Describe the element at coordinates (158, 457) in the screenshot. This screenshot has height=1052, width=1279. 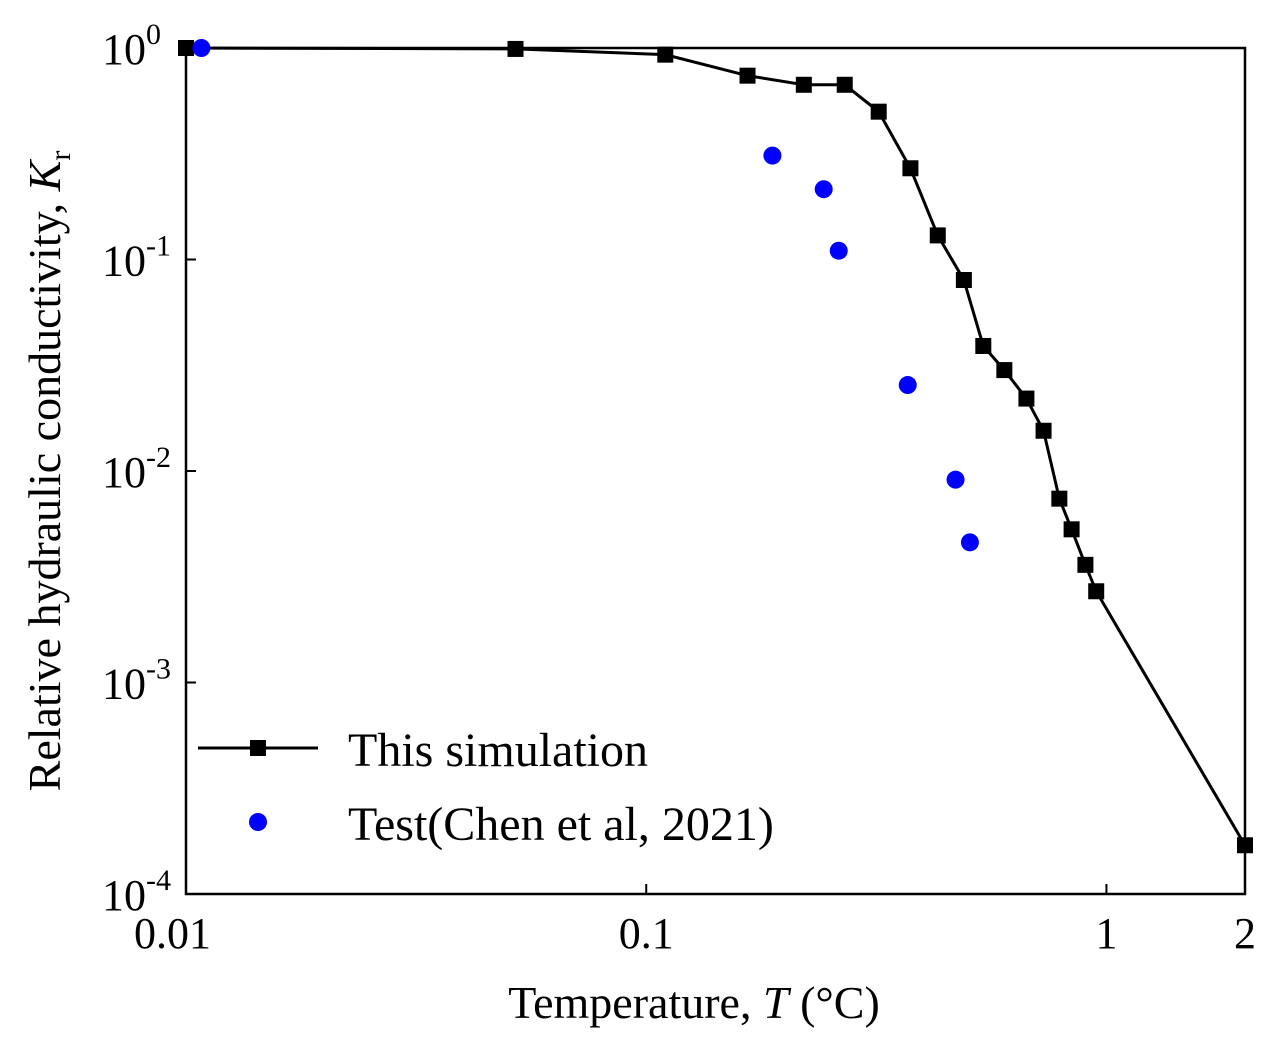
I see `y-tick-exponent: -2` at that location.